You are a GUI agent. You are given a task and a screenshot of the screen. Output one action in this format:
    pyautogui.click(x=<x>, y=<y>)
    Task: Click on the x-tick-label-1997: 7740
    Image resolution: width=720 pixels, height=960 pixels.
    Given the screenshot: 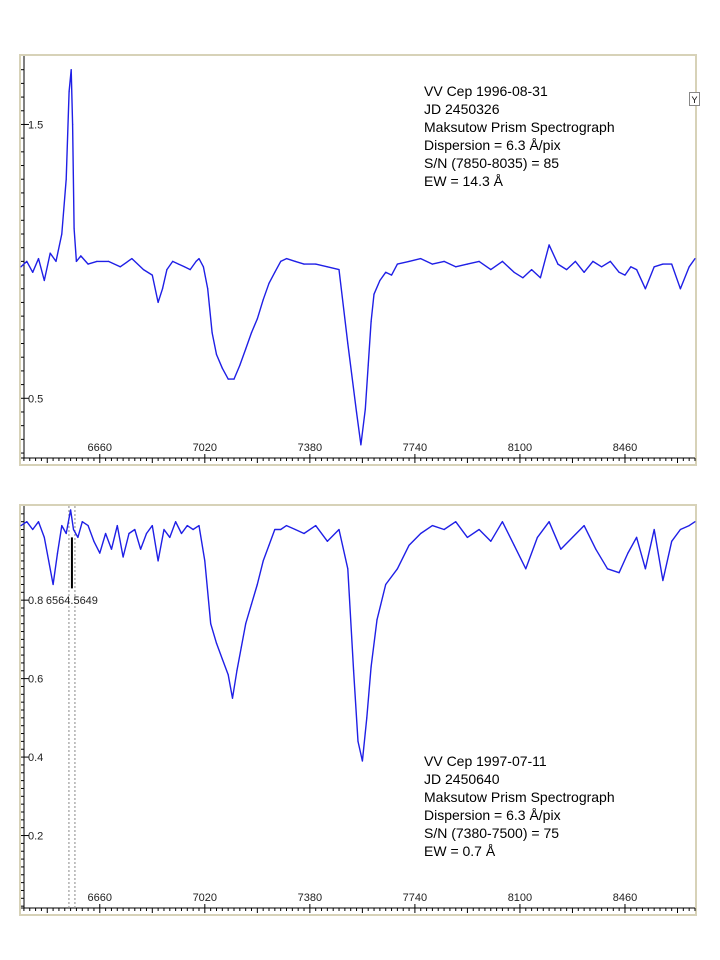 What is the action you would take?
    pyautogui.click(x=415, y=898)
    